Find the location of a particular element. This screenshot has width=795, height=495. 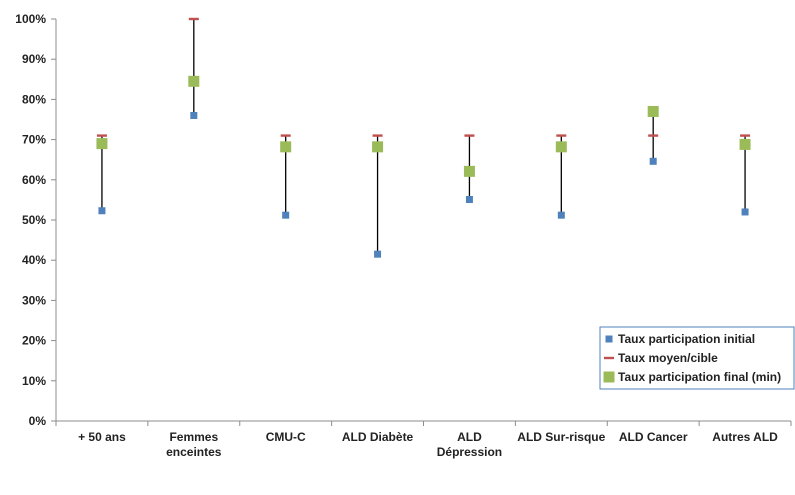

x-tick-label: CMU-C is located at coordinates (286, 437).